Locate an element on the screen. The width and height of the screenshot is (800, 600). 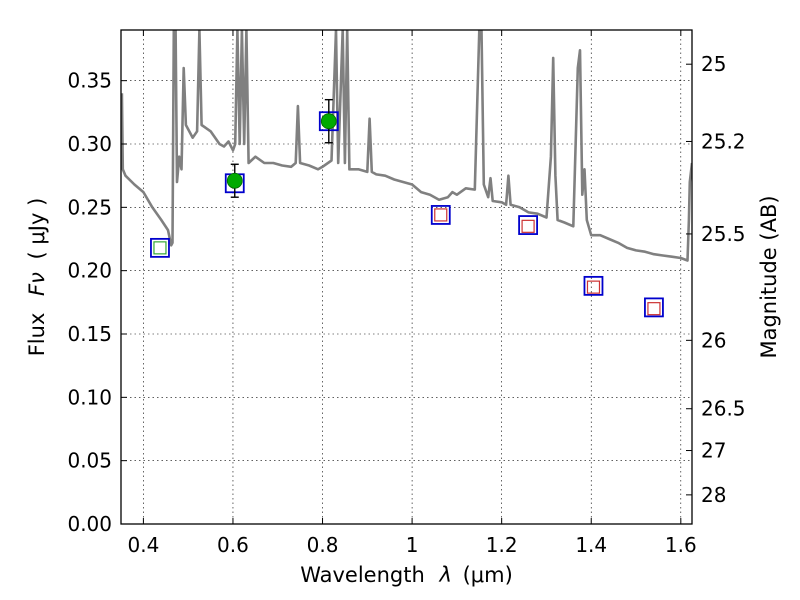
y-axis-label-unit: ( μJy ) is located at coordinates (37, 229).